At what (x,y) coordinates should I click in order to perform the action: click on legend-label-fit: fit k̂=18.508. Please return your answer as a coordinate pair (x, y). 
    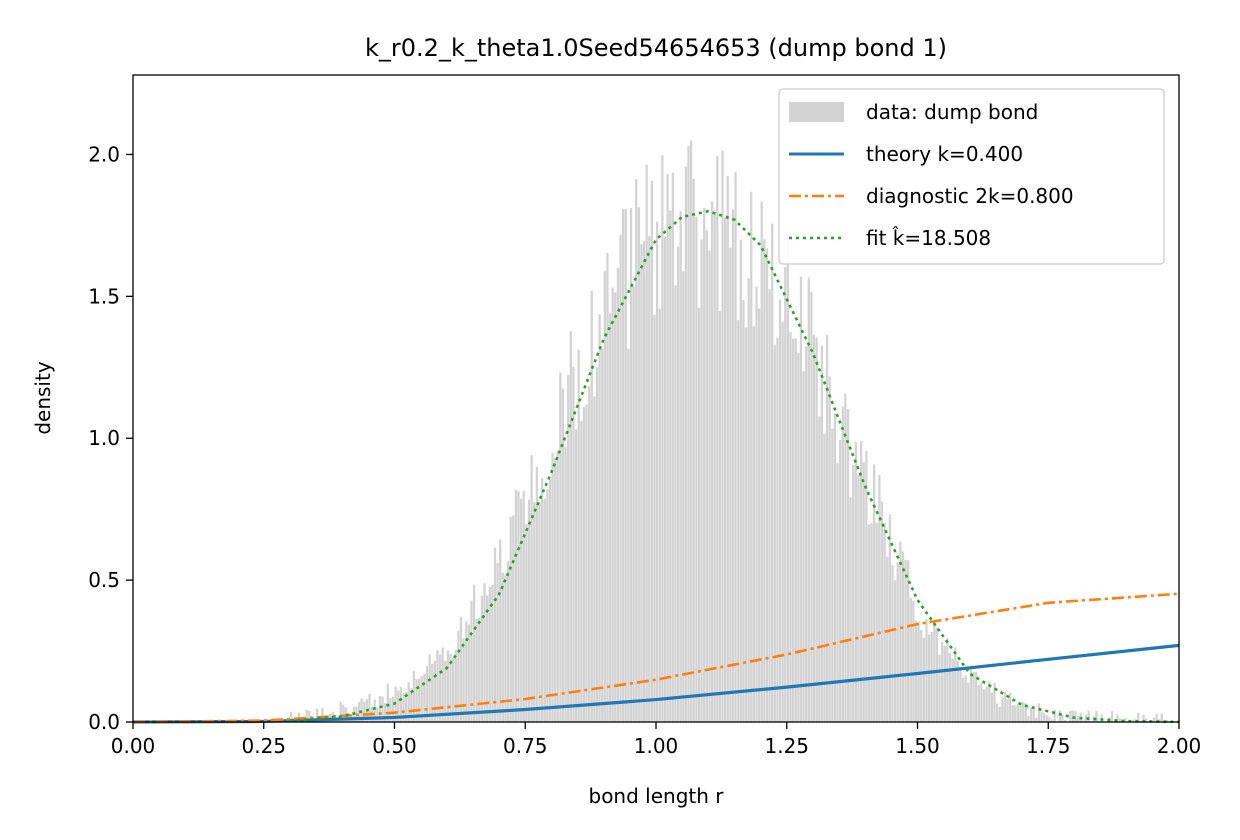
    Looking at the image, I should click on (928, 238).